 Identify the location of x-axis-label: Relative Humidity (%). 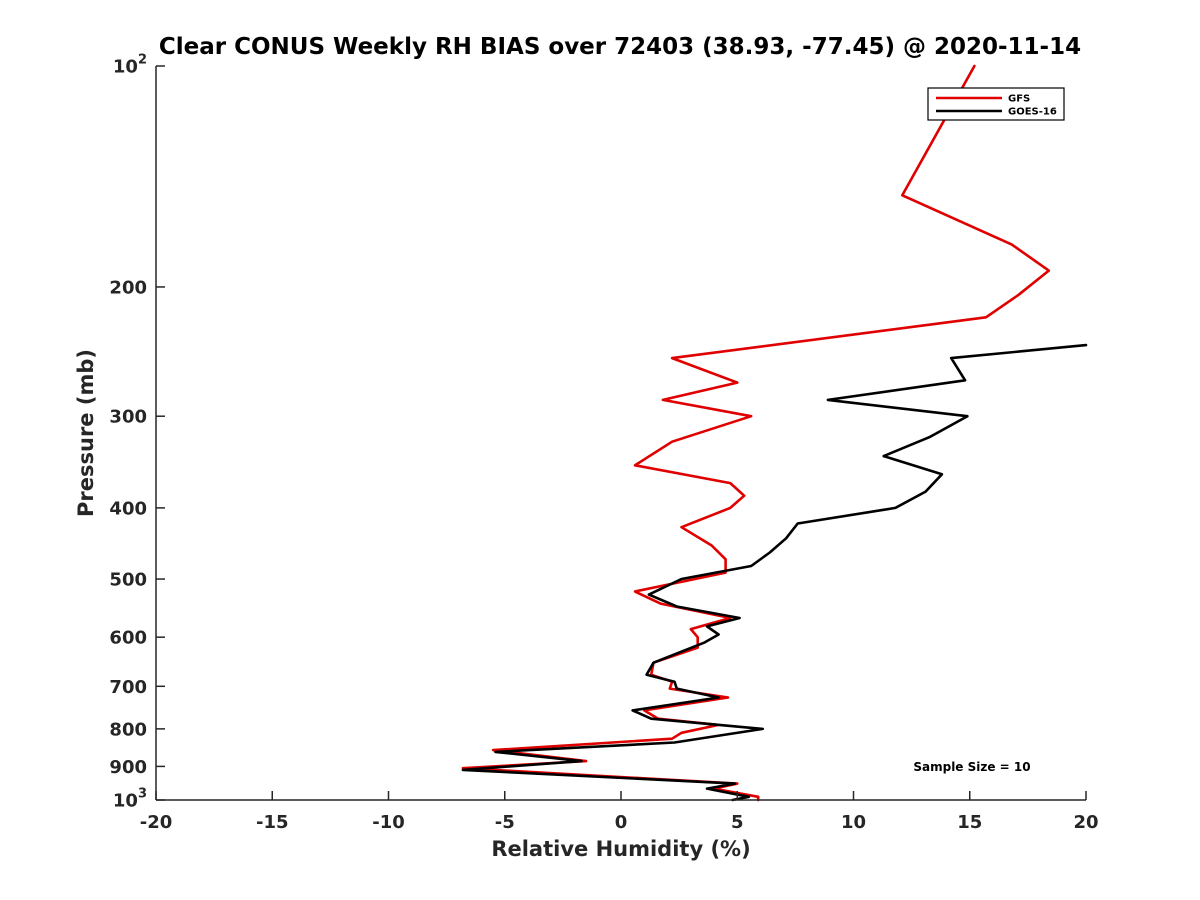
(620, 849).